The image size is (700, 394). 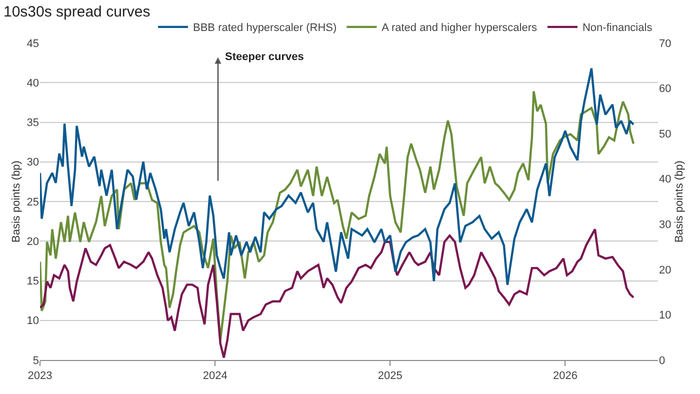 I want to click on y-tick-label: 15, so click(x=32, y=282).